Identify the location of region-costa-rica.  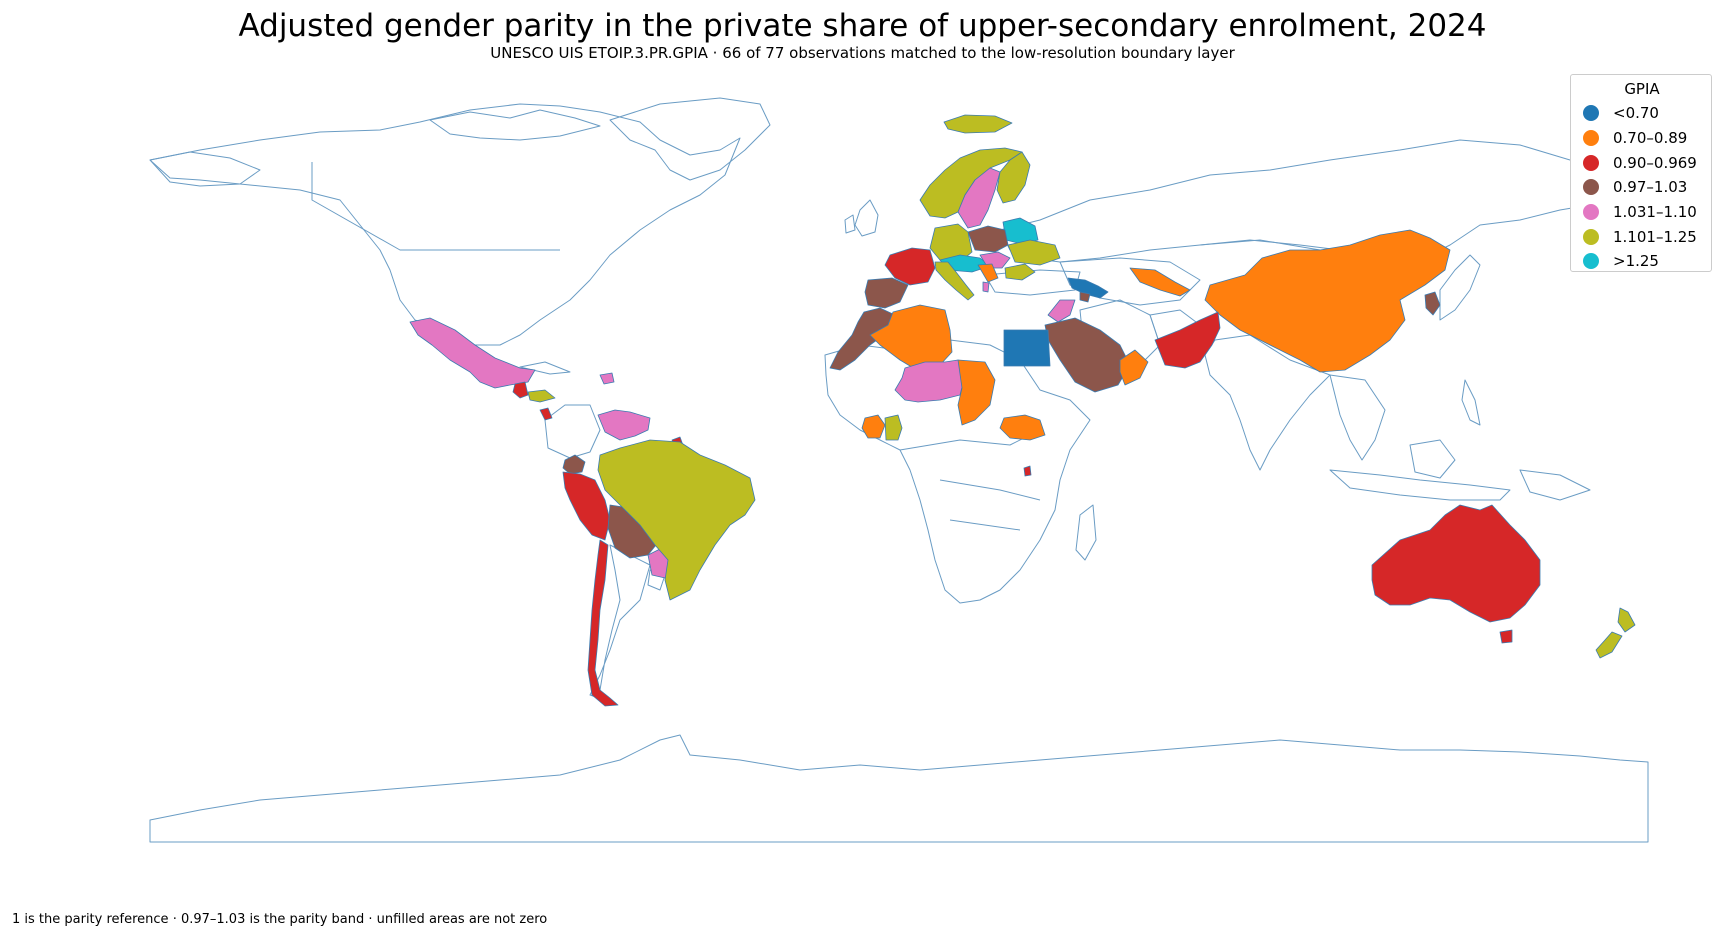
(546, 414).